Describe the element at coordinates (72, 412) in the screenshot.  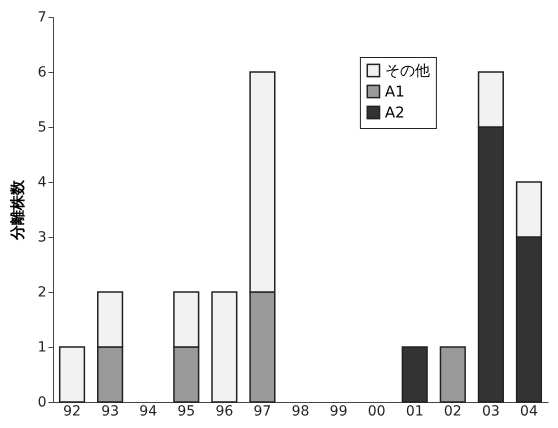
I see `x-tick-label: 92` at that location.